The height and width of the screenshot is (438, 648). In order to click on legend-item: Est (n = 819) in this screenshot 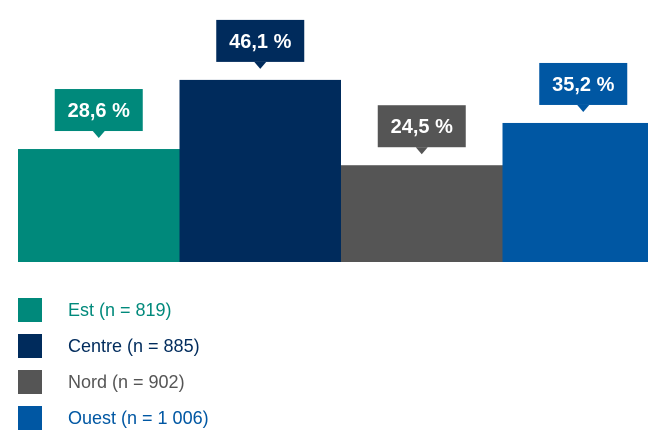, I will do `click(113, 310)`.